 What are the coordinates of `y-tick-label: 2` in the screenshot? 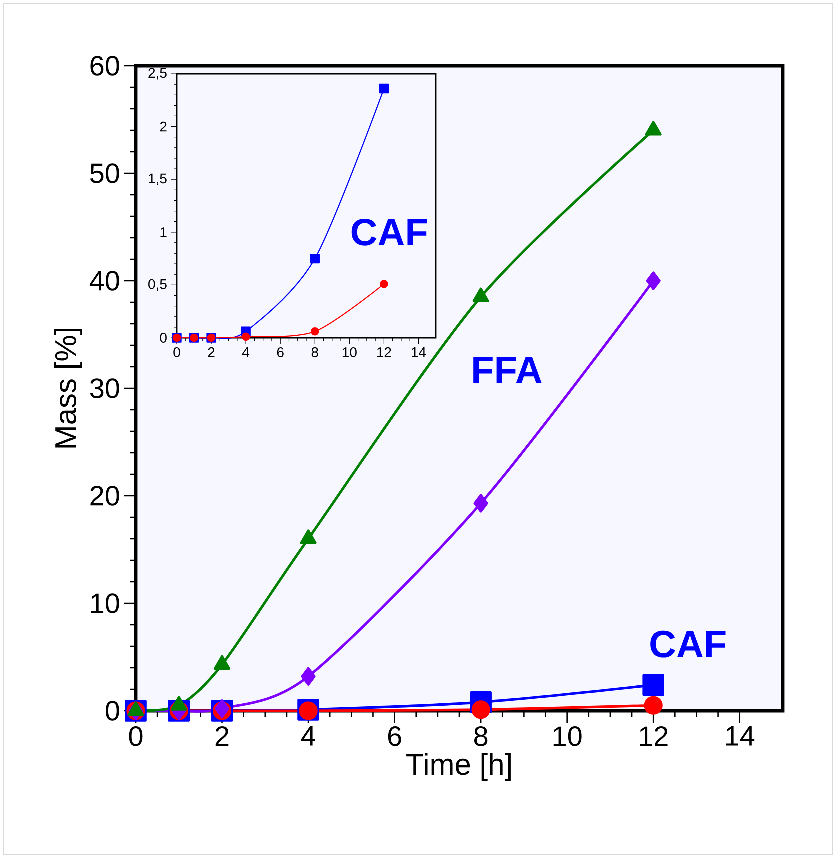 It's located at (163, 127).